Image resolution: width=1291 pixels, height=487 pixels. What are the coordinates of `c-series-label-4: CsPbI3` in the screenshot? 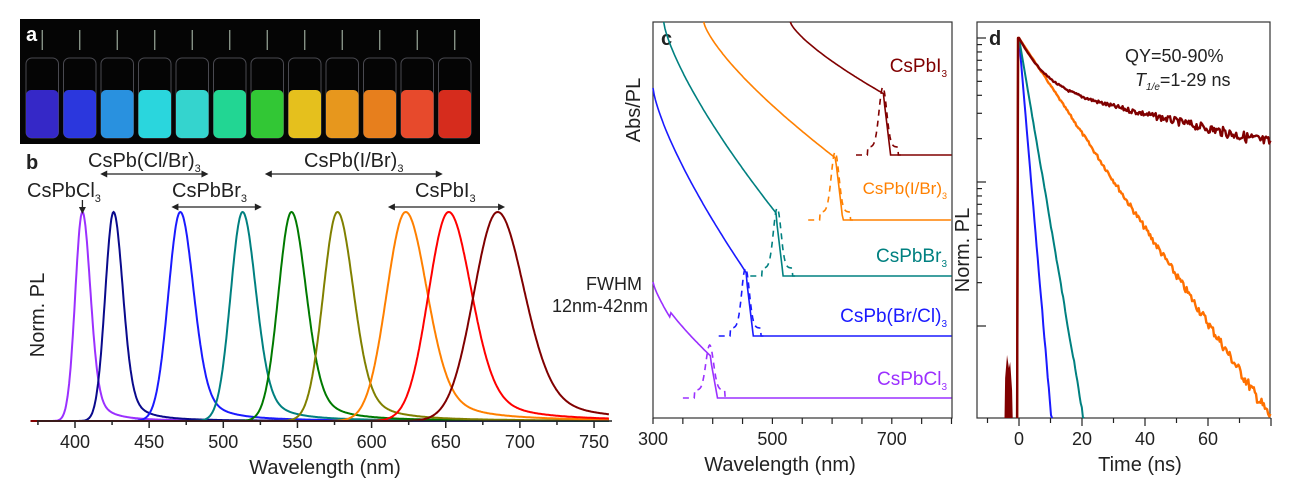 It's located at (919, 68).